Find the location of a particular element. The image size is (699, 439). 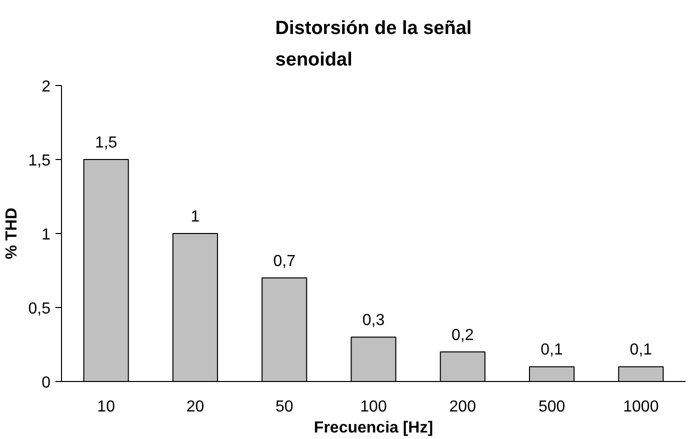

x-tick-label: 200 is located at coordinates (462, 407).